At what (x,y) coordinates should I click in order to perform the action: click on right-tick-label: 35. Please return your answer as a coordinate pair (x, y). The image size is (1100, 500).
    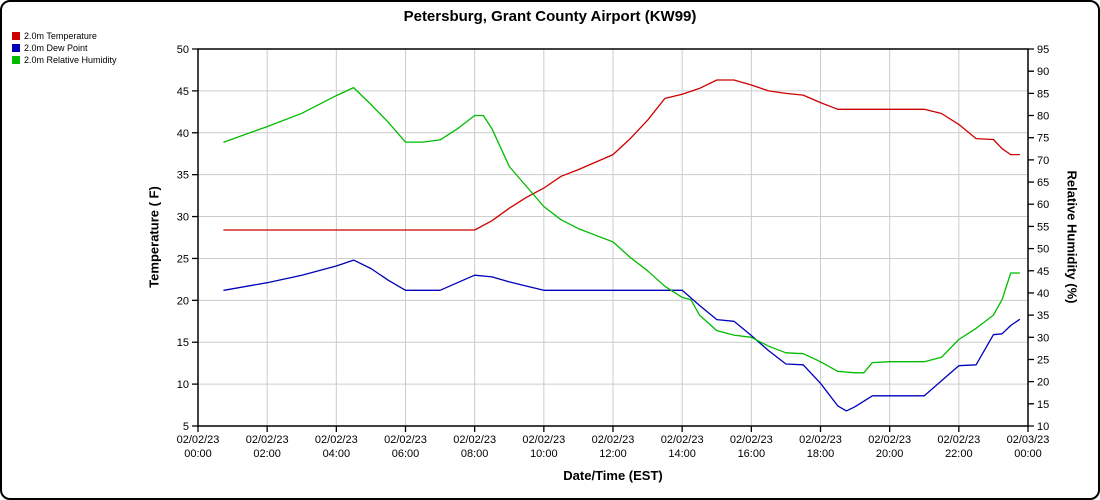
    Looking at the image, I should click on (1043, 316).